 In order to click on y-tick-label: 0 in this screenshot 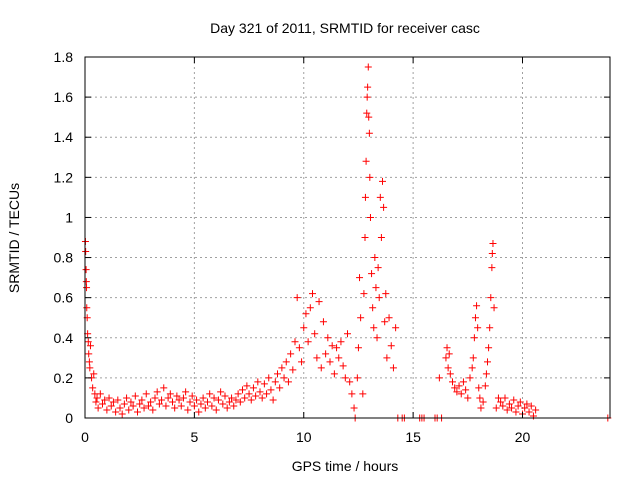, I will do `click(69, 418)`.